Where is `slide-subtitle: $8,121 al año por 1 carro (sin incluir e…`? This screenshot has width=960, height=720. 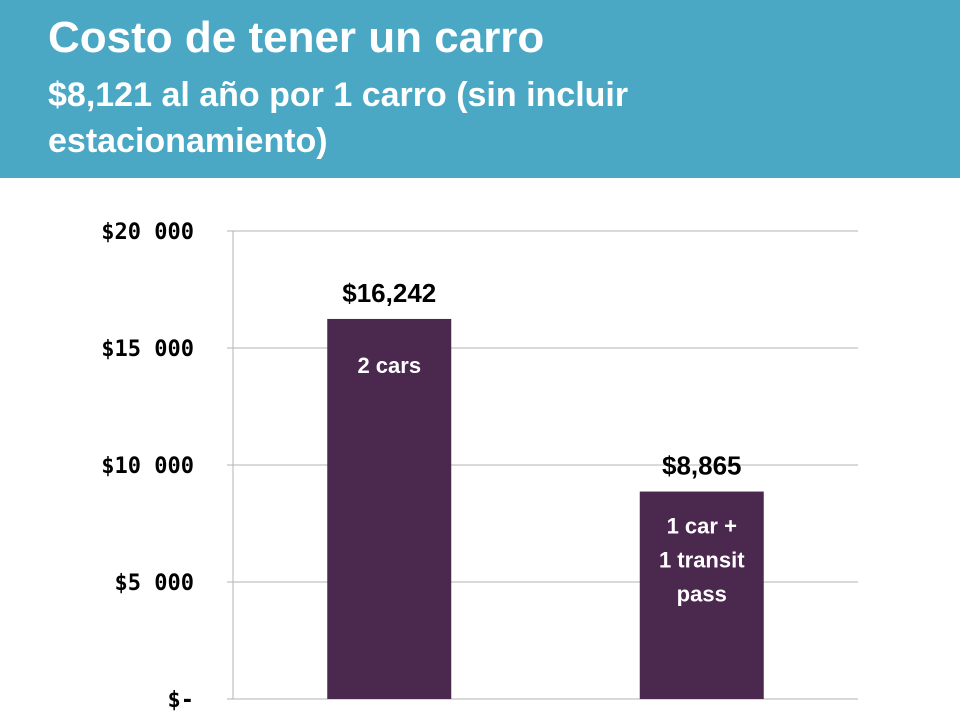
slide-subtitle: $8,121 al año por 1 carro (sin incluir e… is located at coordinates (338, 118).